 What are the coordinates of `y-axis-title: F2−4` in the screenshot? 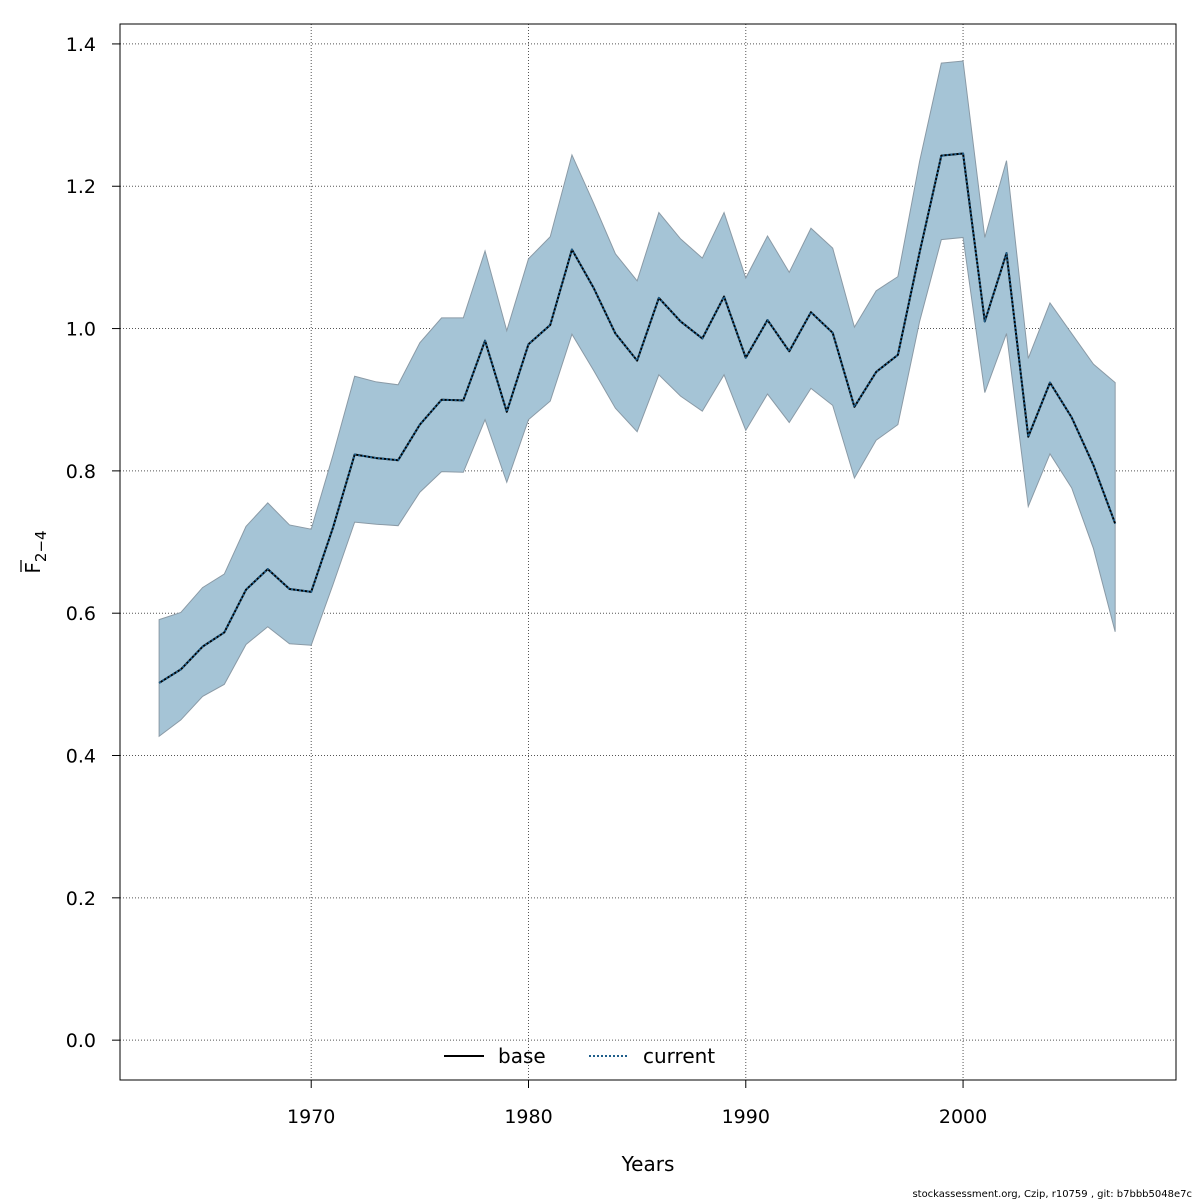 It's located at (35, 552).